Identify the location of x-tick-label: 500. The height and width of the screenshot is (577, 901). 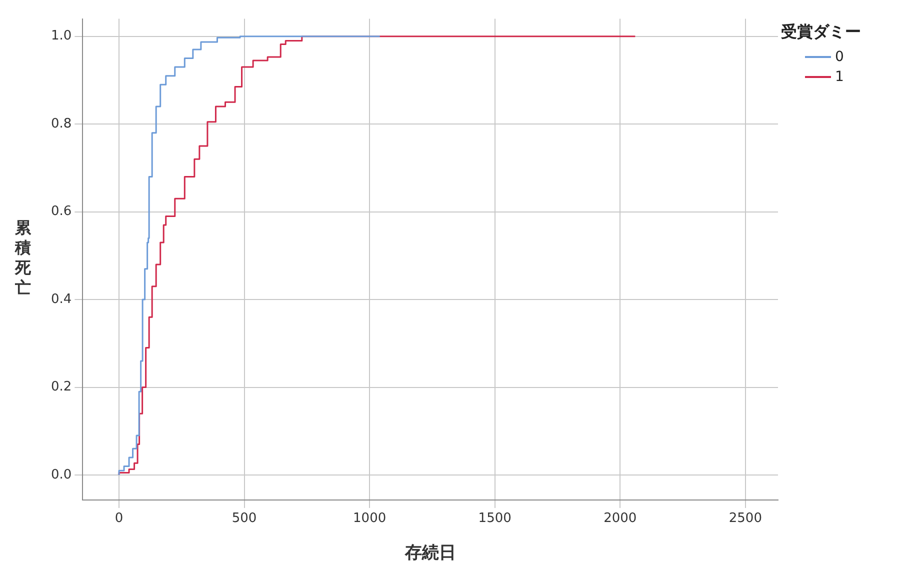
(244, 518).